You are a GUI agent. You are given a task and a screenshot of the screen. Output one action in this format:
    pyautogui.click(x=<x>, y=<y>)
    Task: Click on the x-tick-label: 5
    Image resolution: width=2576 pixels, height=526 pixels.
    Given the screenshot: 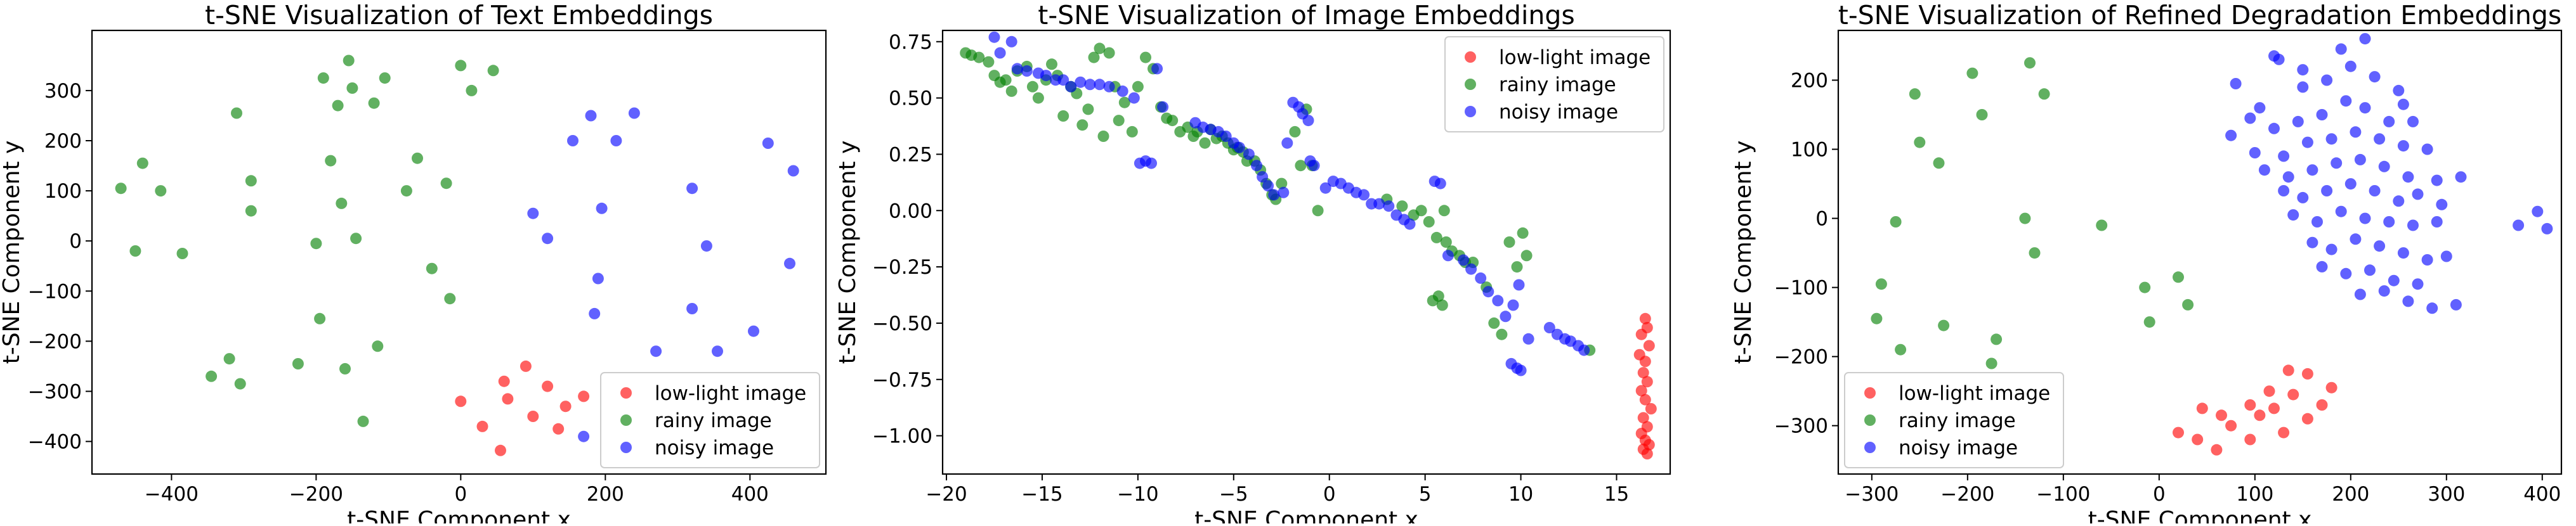 What is the action you would take?
    pyautogui.click(x=1426, y=494)
    